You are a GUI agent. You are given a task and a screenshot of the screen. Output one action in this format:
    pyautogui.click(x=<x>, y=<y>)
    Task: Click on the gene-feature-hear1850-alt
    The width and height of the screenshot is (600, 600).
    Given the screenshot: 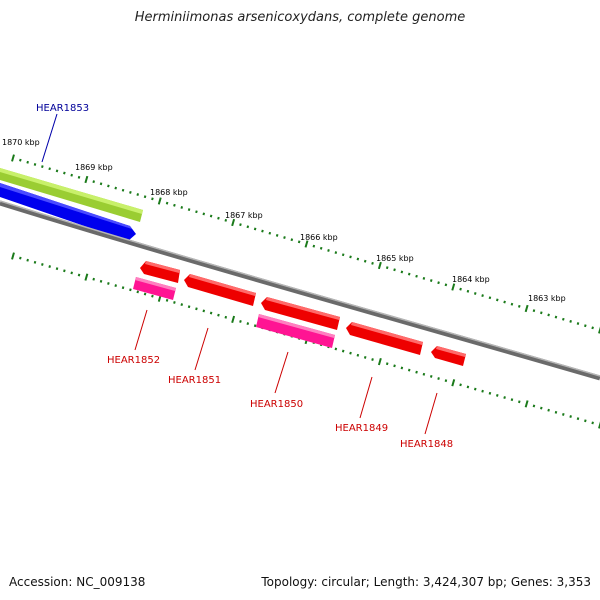 What is the action you would take?
    pyautogui.click(x=295, y=331)
    